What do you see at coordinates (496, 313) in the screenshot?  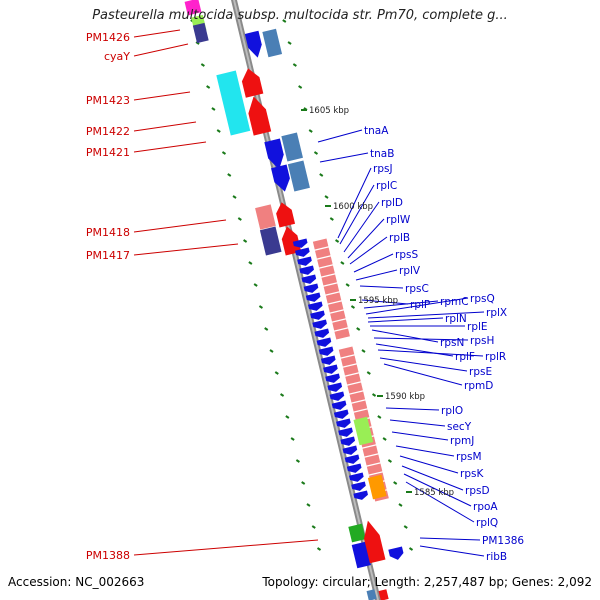 I see `right-label-rplx: rplX` at bounding box center [496, 313].